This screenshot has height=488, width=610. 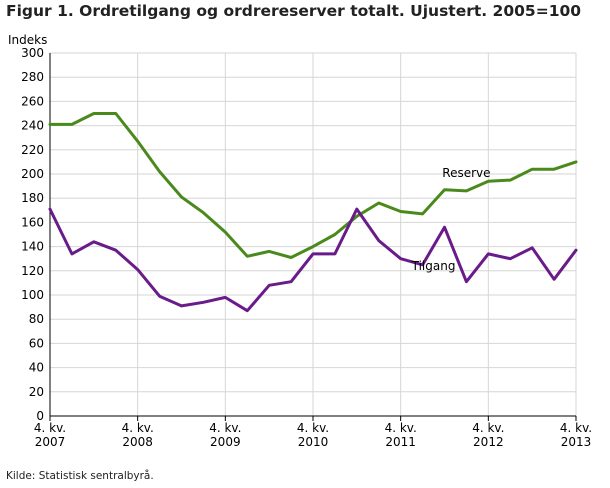 I want to click on x-tick-label-year: 2009, so click(x=225, y=442).